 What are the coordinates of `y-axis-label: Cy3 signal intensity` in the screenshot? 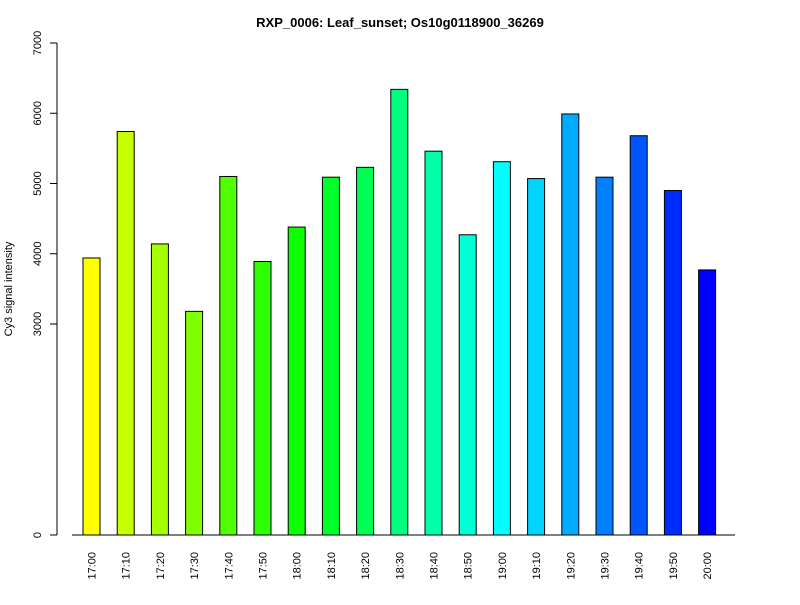 It's located at (9, 288).